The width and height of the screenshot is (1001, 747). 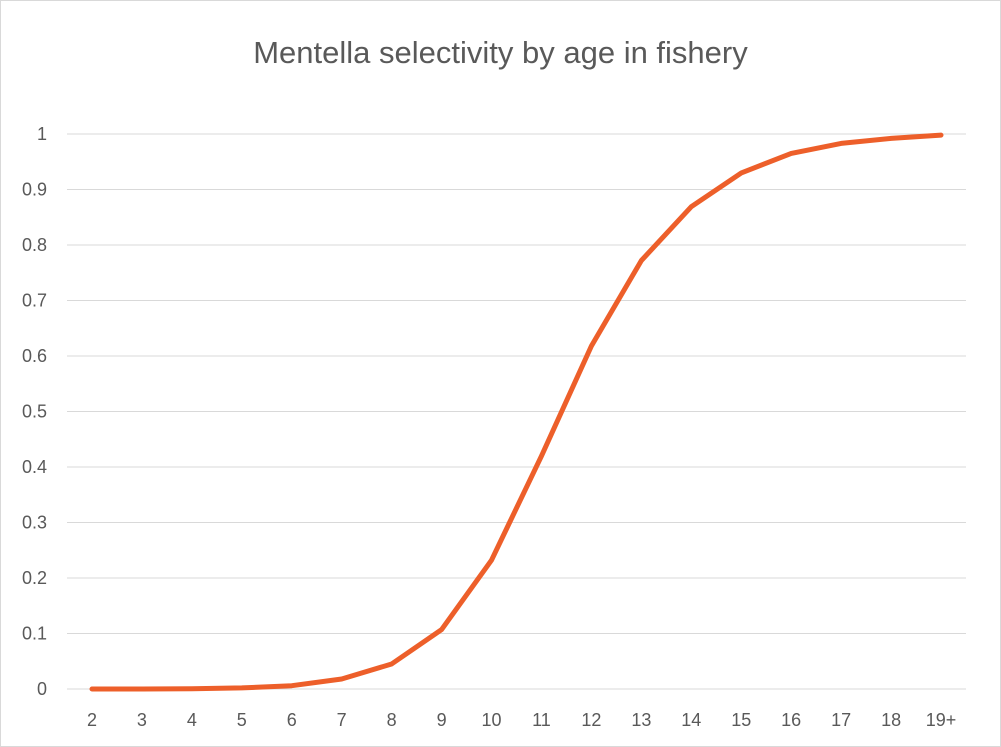 What do you see at coordinates (521, 720) in the screenshot?
I see `x-axis-ticks: 2 3 4 5 6 7 8 9 10 11 12 13 14 15 16 17 18 19+` at bounding box center [521, 720].